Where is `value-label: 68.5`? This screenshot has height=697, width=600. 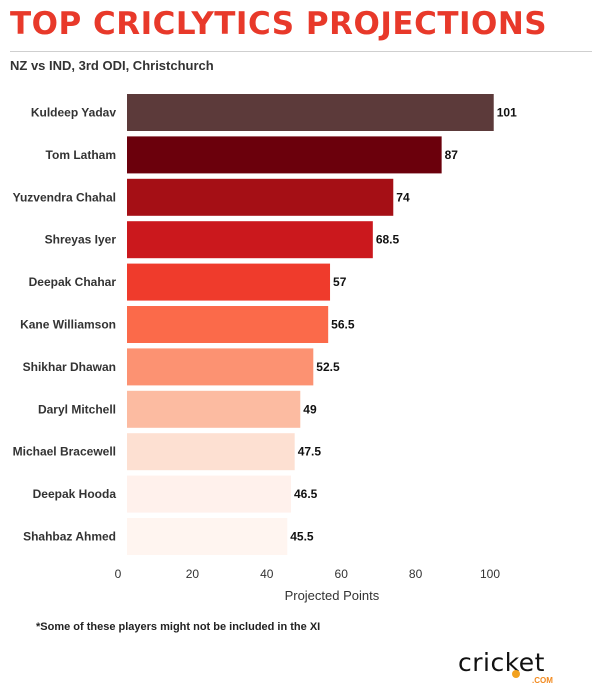
value-label: 68.5 is located at coordinates (388, 240).